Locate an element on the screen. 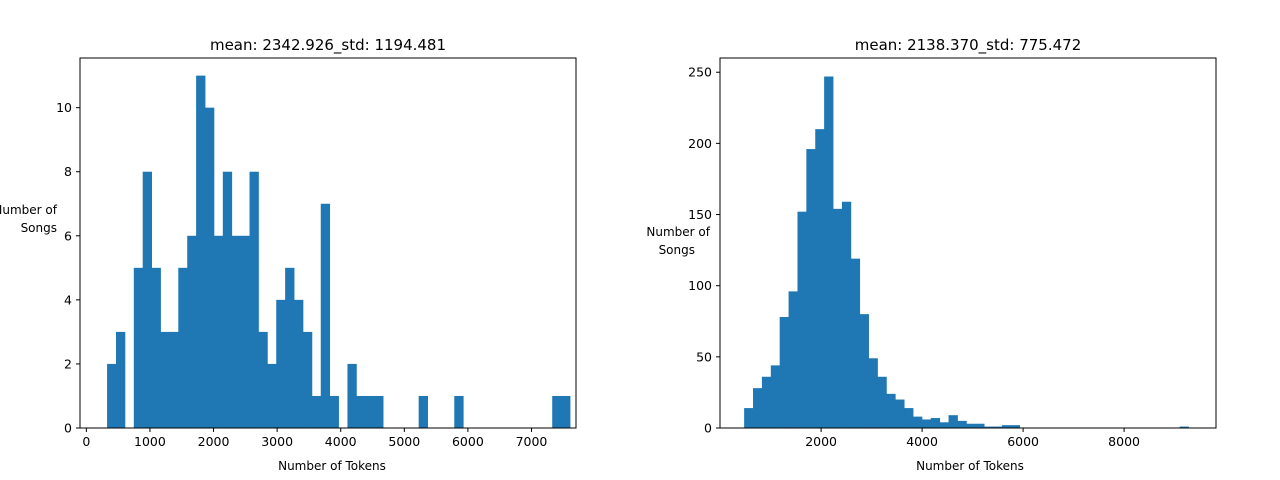  chart-title-left: mean: 2342.926_std: 1194.481 is located at coordinates (328, 45).